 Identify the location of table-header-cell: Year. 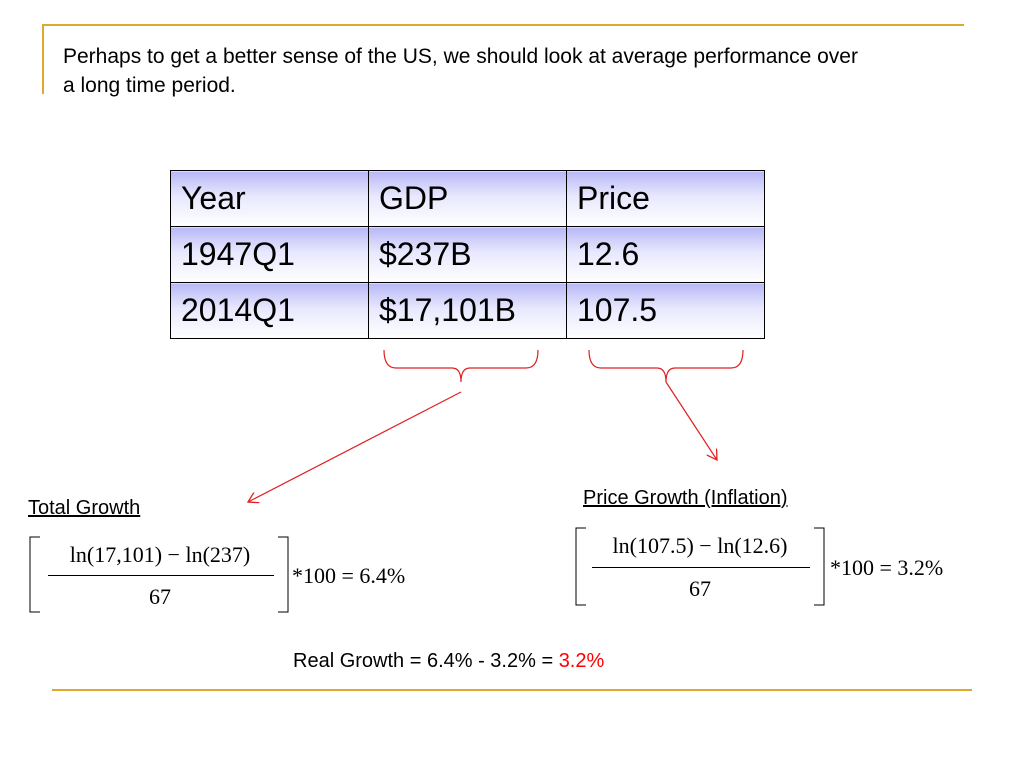
(269, 198).